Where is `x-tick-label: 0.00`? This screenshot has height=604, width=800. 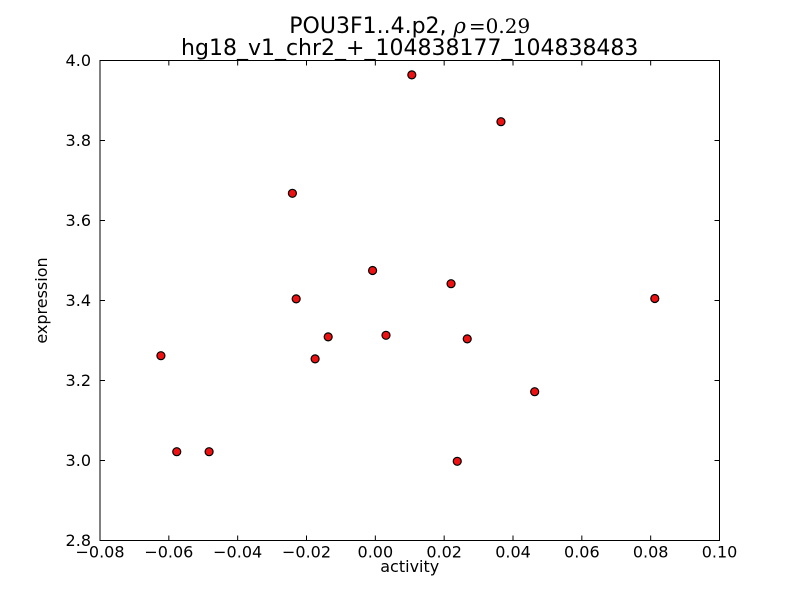
x-tick-label: 0.00 is located at coordinates (376, 552).